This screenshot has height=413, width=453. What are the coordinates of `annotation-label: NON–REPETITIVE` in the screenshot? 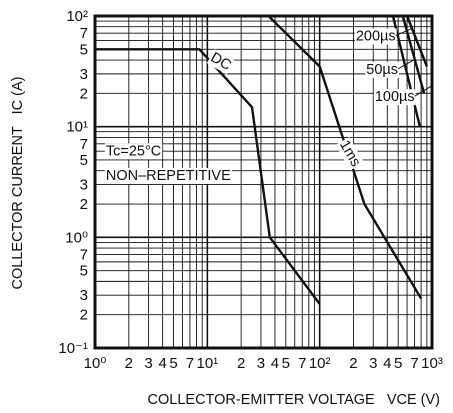 It's located at (168, 176).